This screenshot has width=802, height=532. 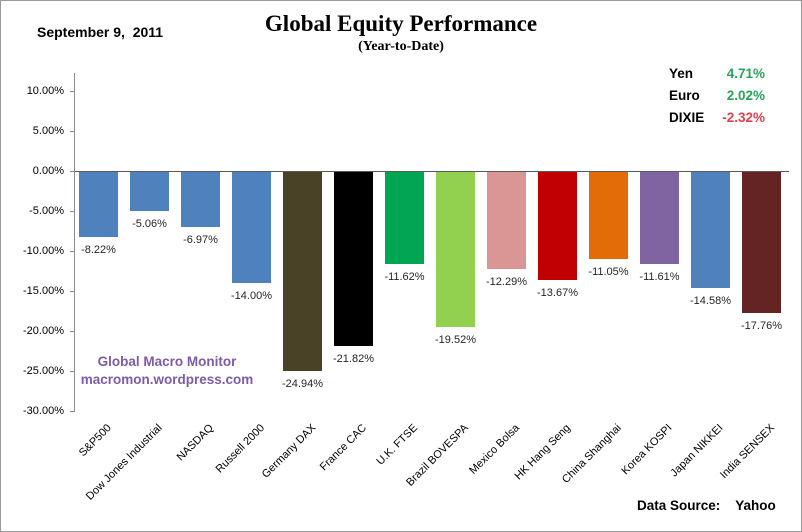 What do you see at coordinates (240, 449) in the screenshot?
I see `category-label: Russell 2000` at bounding box center [240, 449].